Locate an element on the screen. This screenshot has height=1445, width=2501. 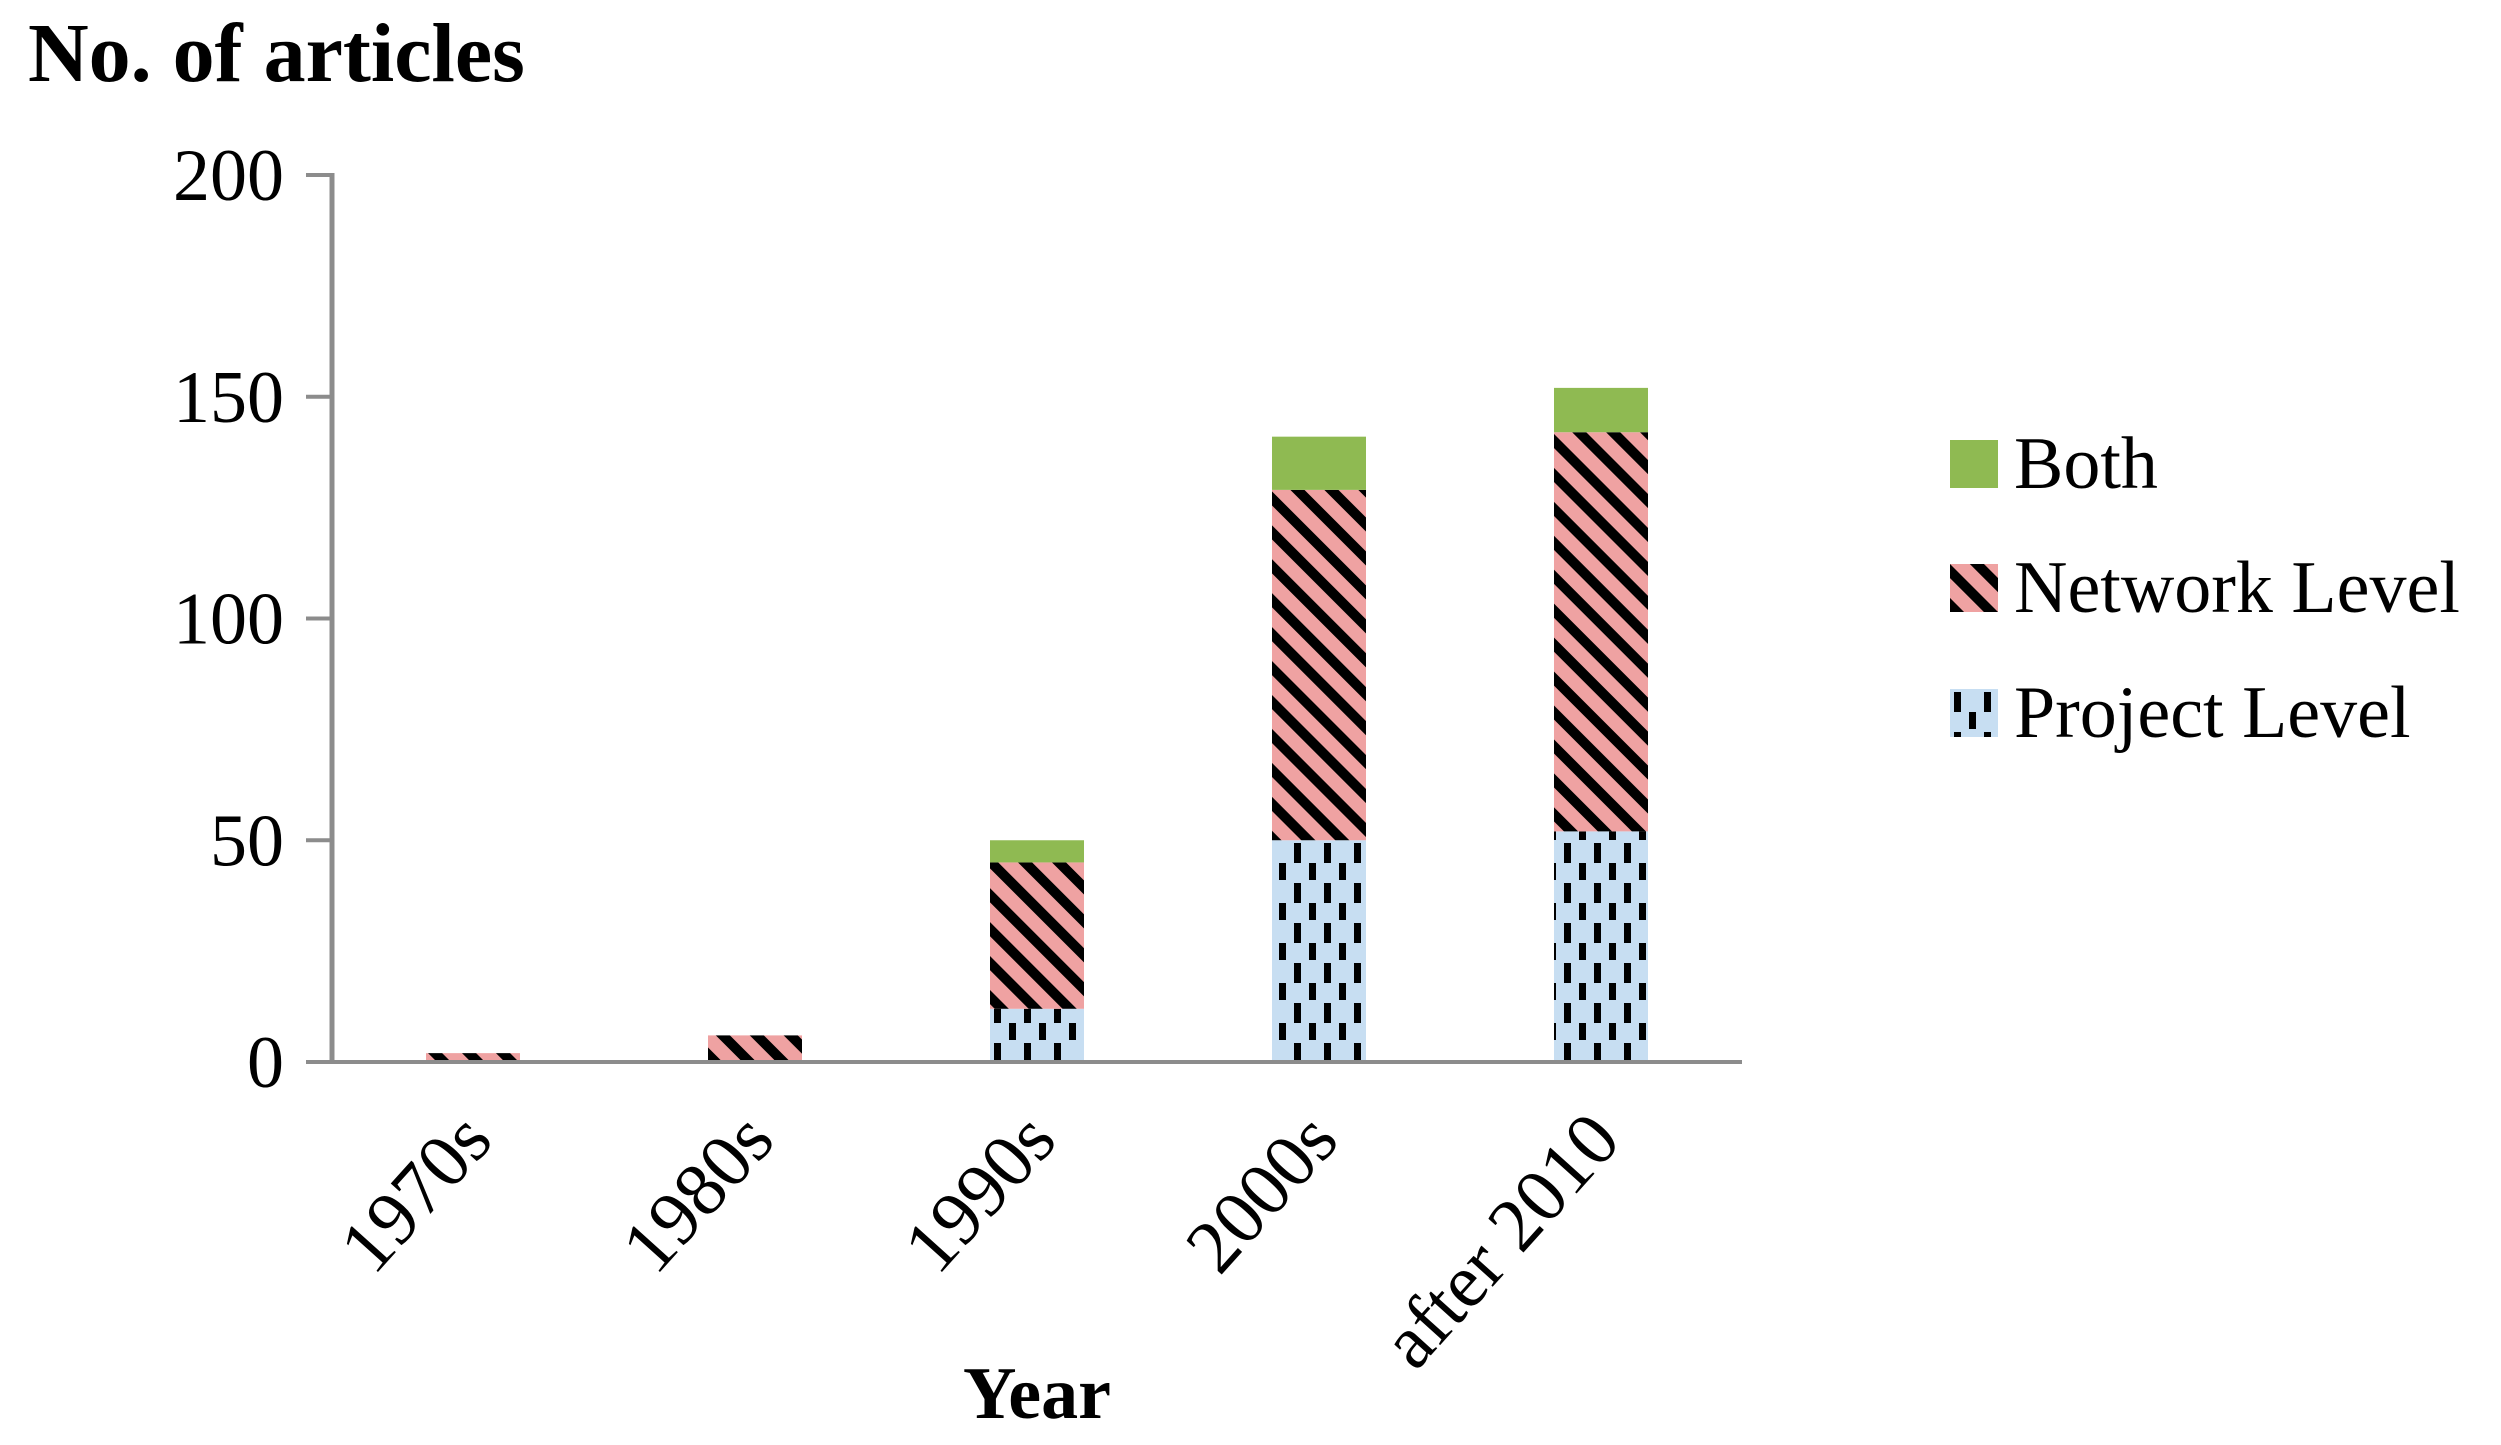
x-tick-label: 1980s is located at coordinates (698, 1192).